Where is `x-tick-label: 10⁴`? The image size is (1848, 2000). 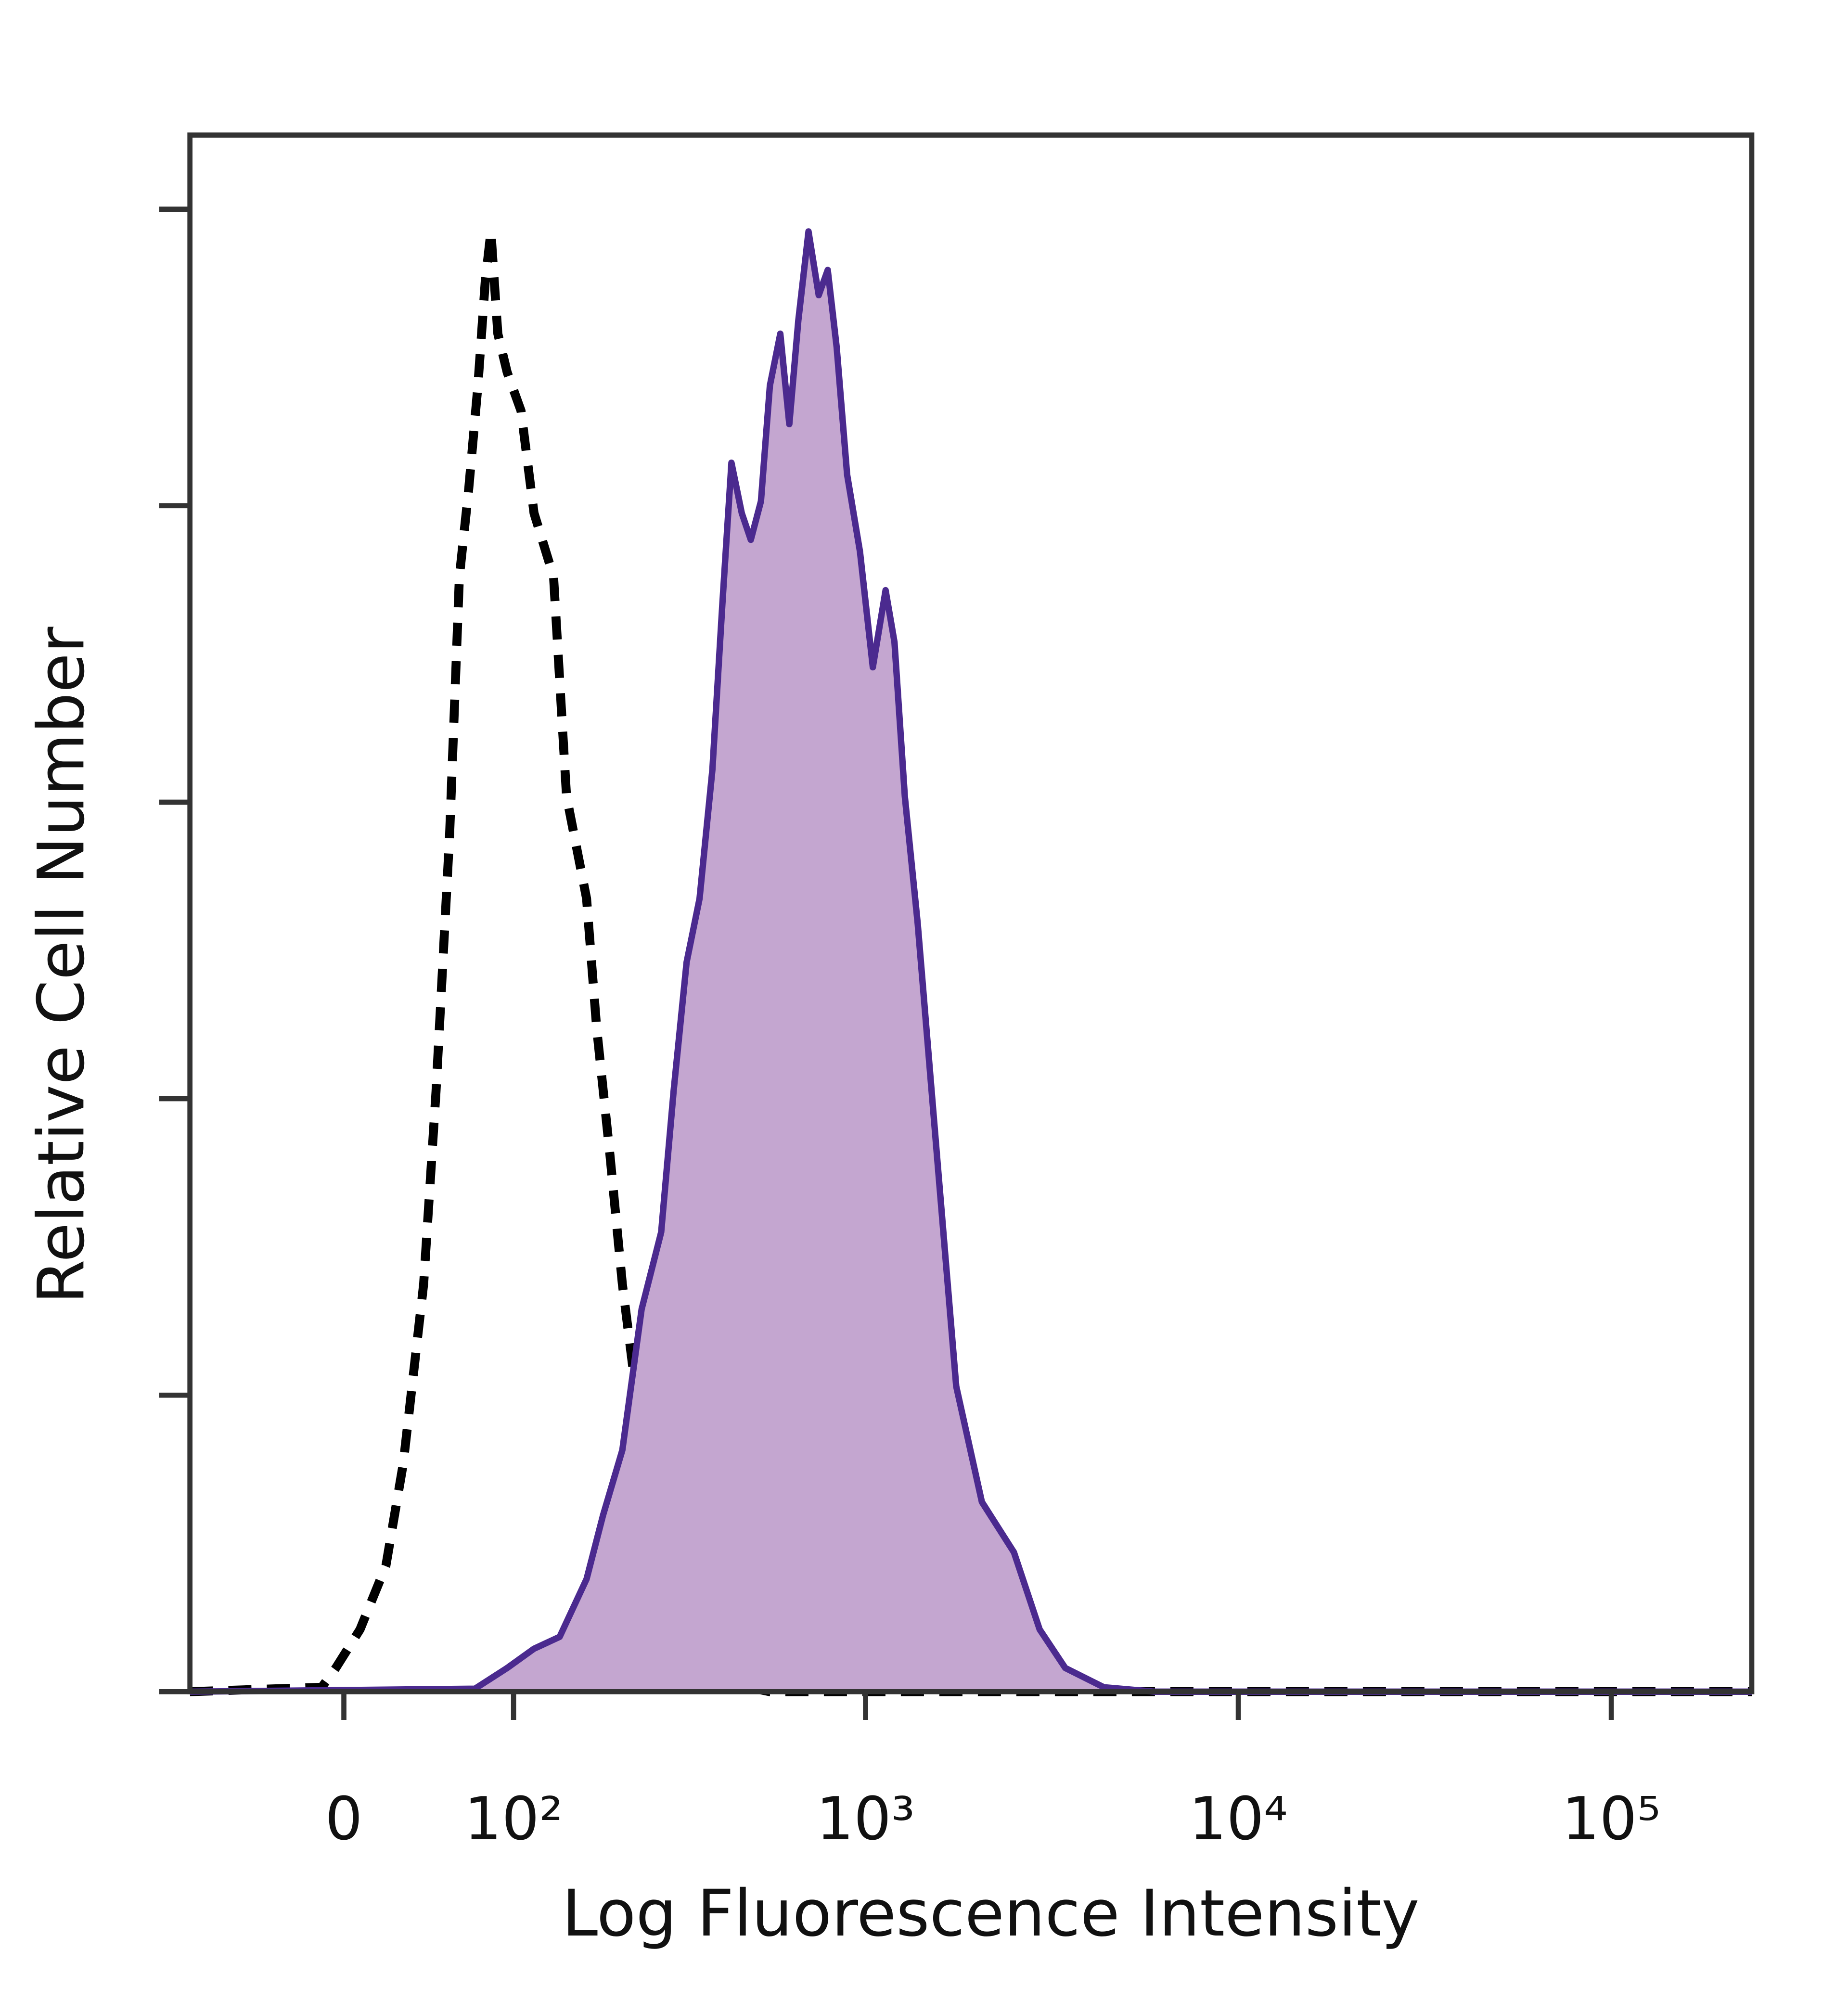
x-tick-label: 10⁴ is located at coordinates (1238, 1818).